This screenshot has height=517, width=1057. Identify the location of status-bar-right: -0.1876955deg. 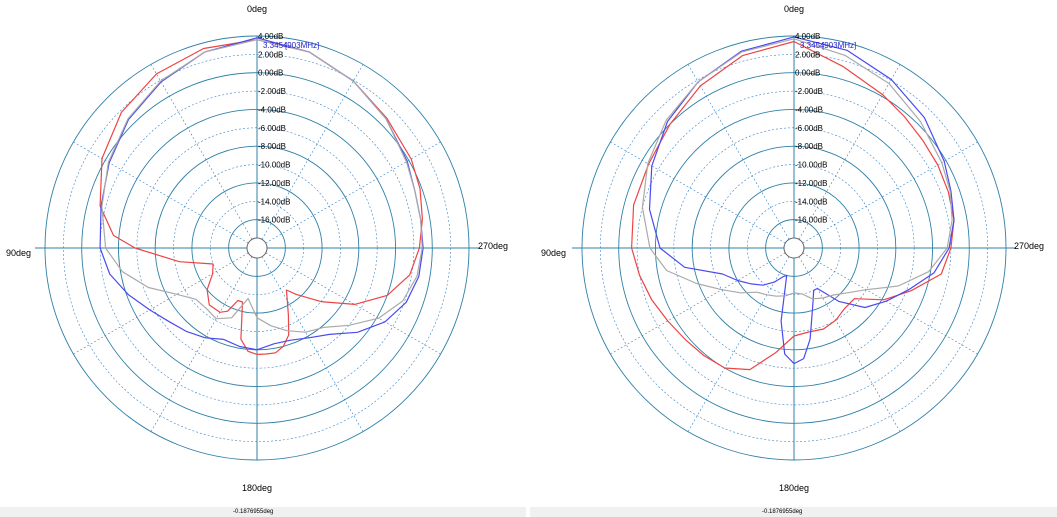
(793, 512).